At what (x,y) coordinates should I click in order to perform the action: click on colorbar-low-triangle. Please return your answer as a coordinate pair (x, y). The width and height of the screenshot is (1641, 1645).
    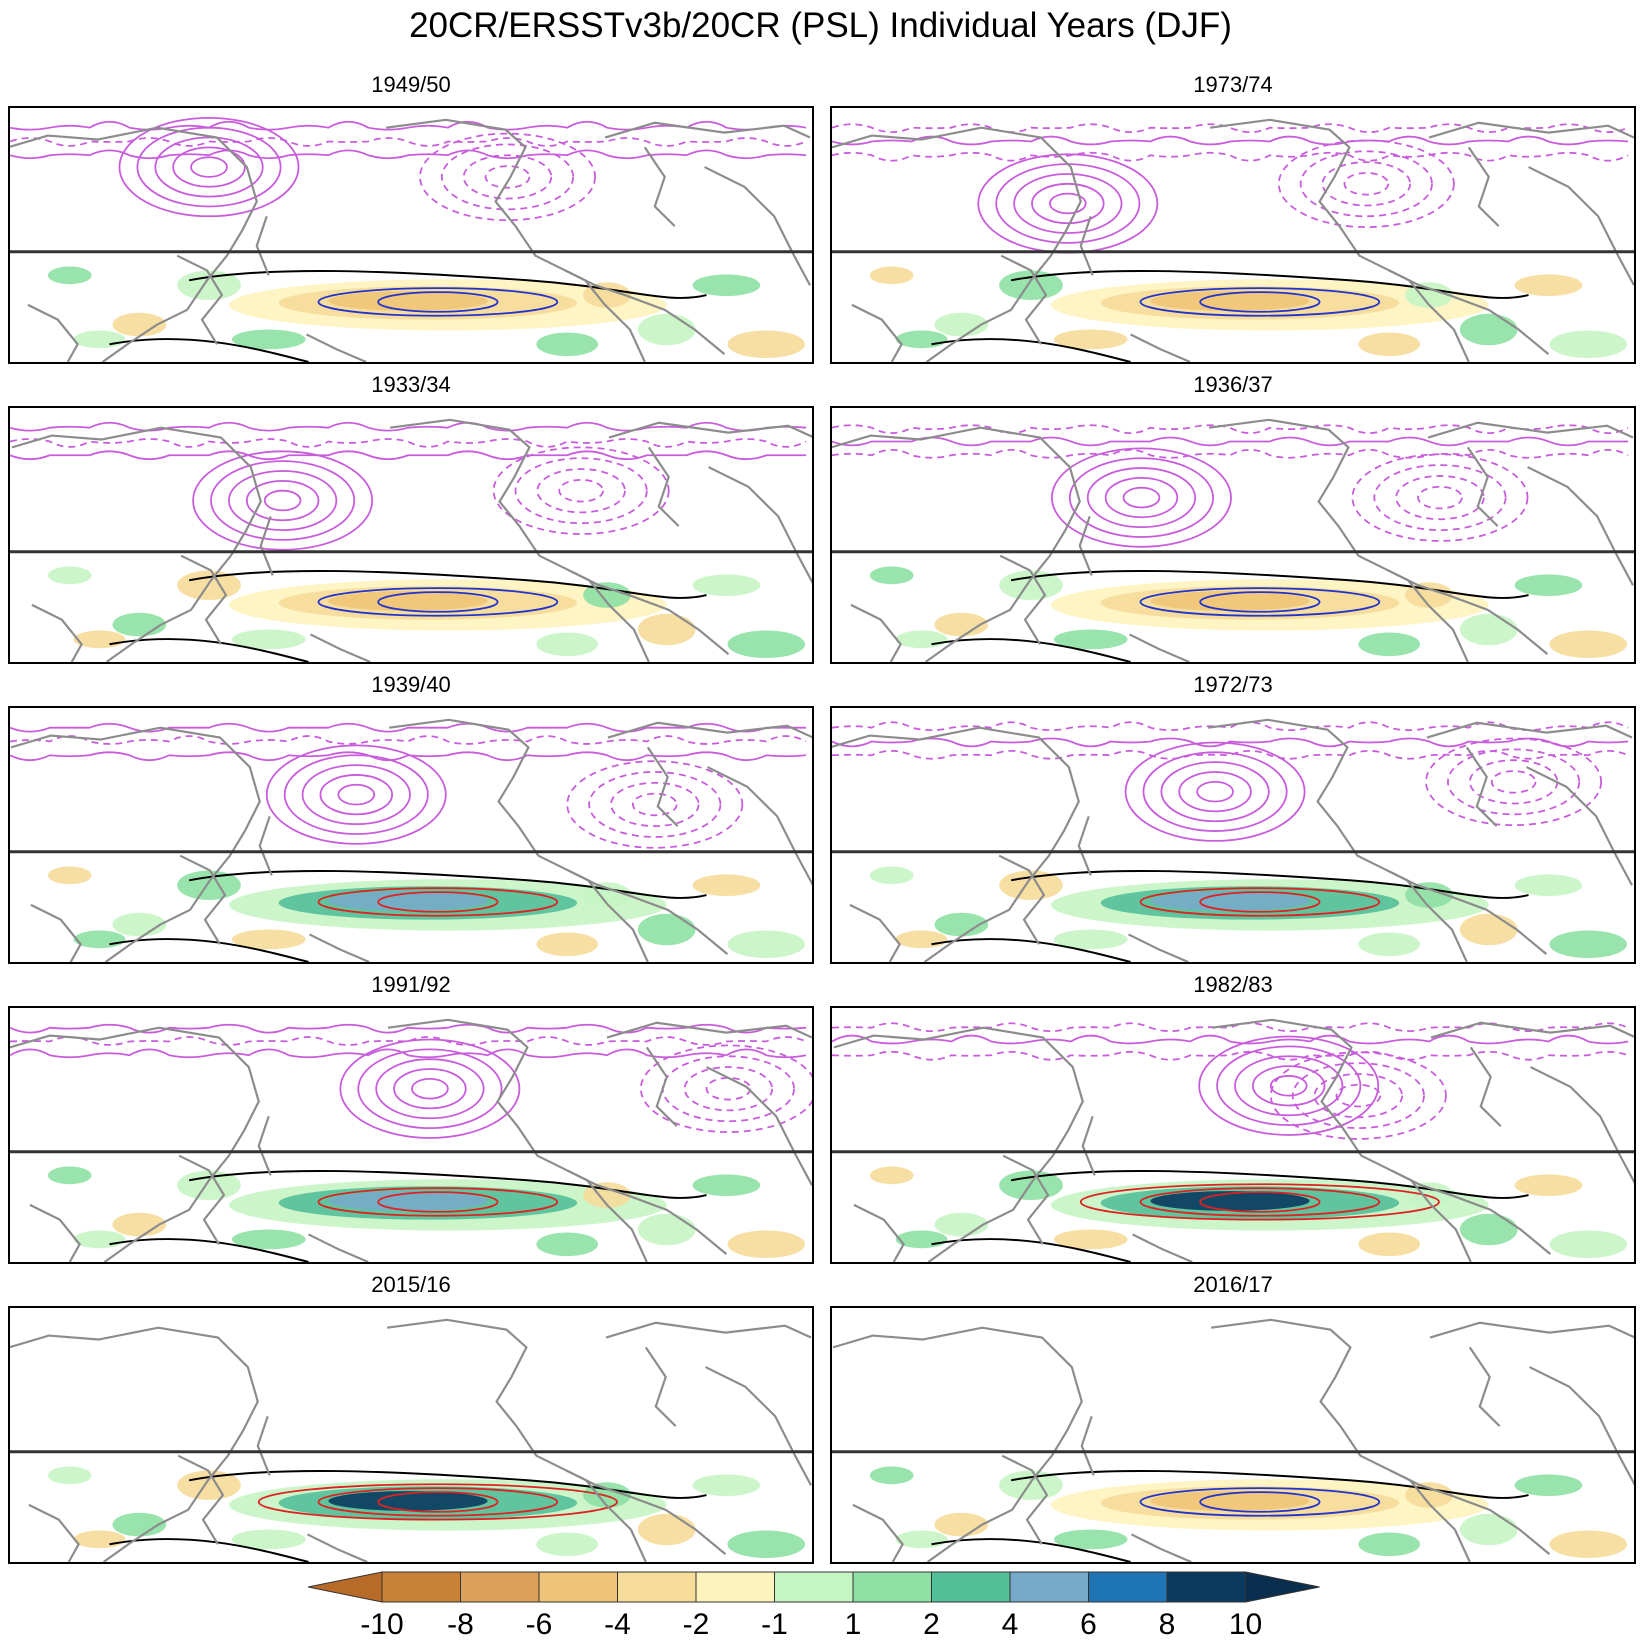
    Looking at the image, I should click on (345, 1587).